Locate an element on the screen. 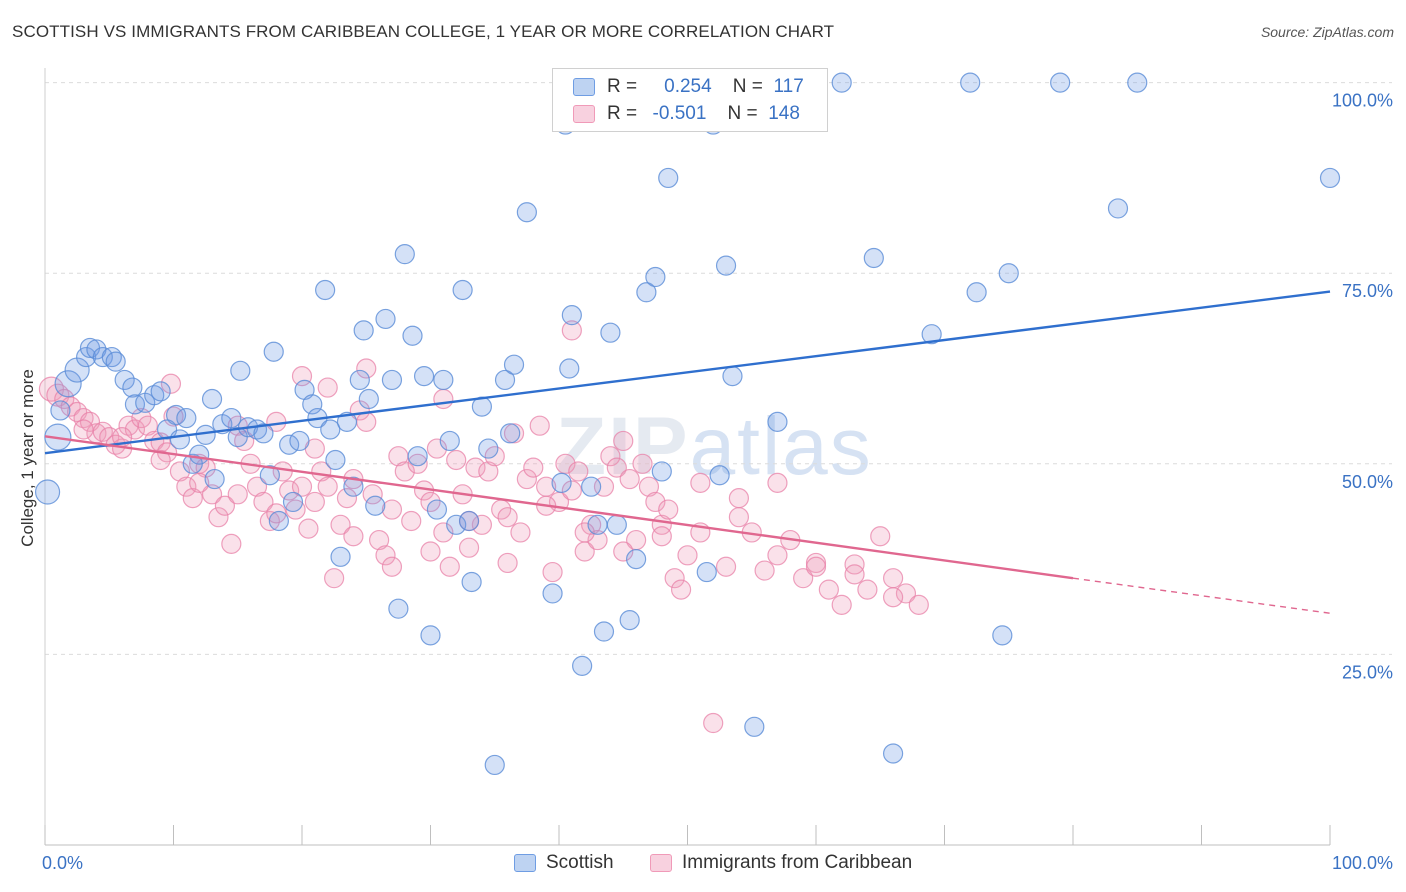 The height and width of the screenshot is (892, 1406). y-axis-label: College, 1 year or more is located at coordinates (27, 458).